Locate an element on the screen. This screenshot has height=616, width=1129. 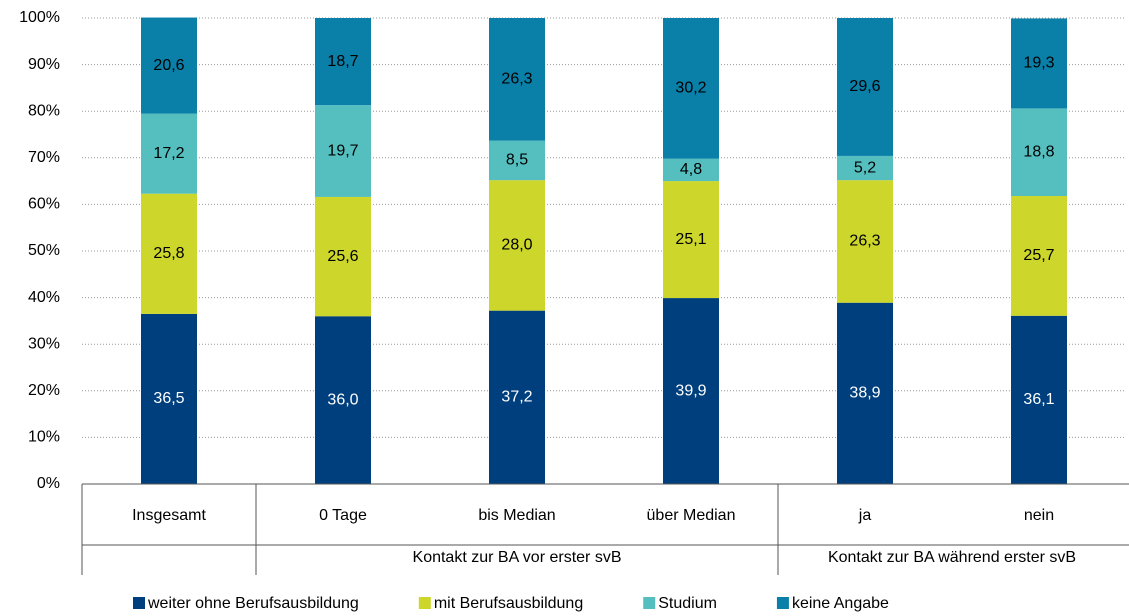
x-tick-label: bis Median is located at coordinates (516, 515).